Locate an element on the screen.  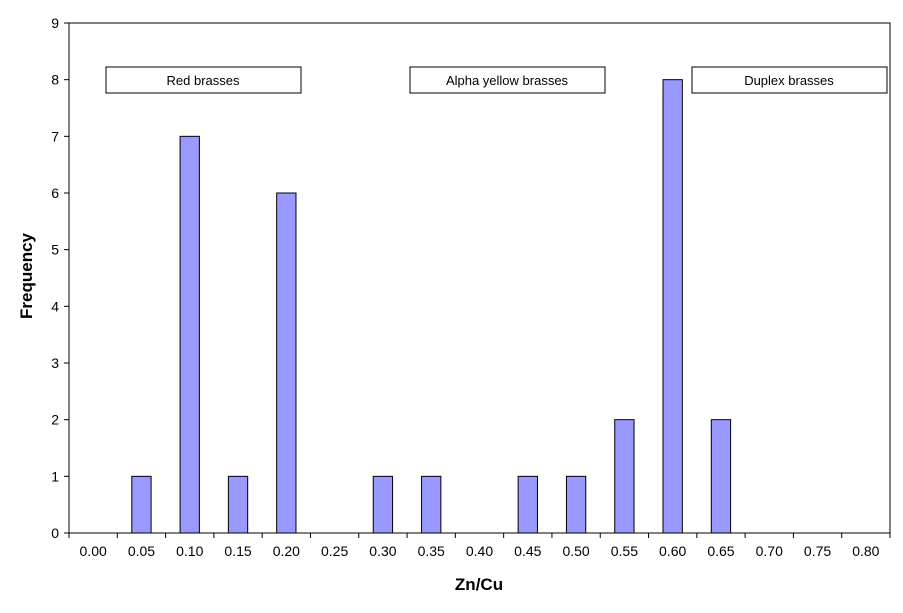
y-axis-ticks is located at coordinates (66, 278).